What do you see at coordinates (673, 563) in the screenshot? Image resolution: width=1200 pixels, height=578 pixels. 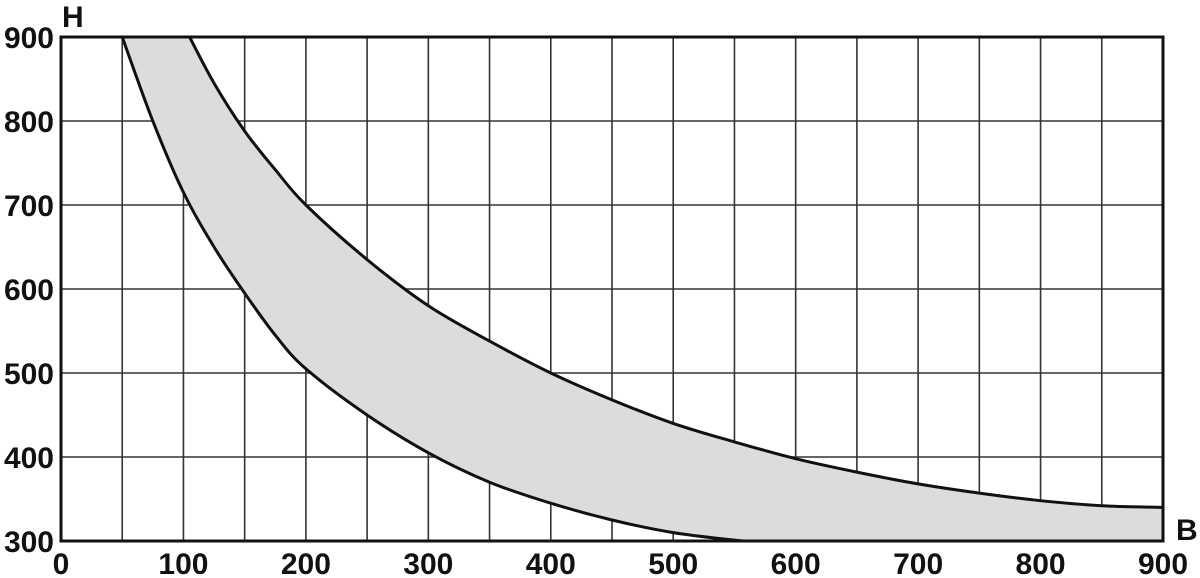 I see `x-tick-label: 500` at bounding box center [673, 563].